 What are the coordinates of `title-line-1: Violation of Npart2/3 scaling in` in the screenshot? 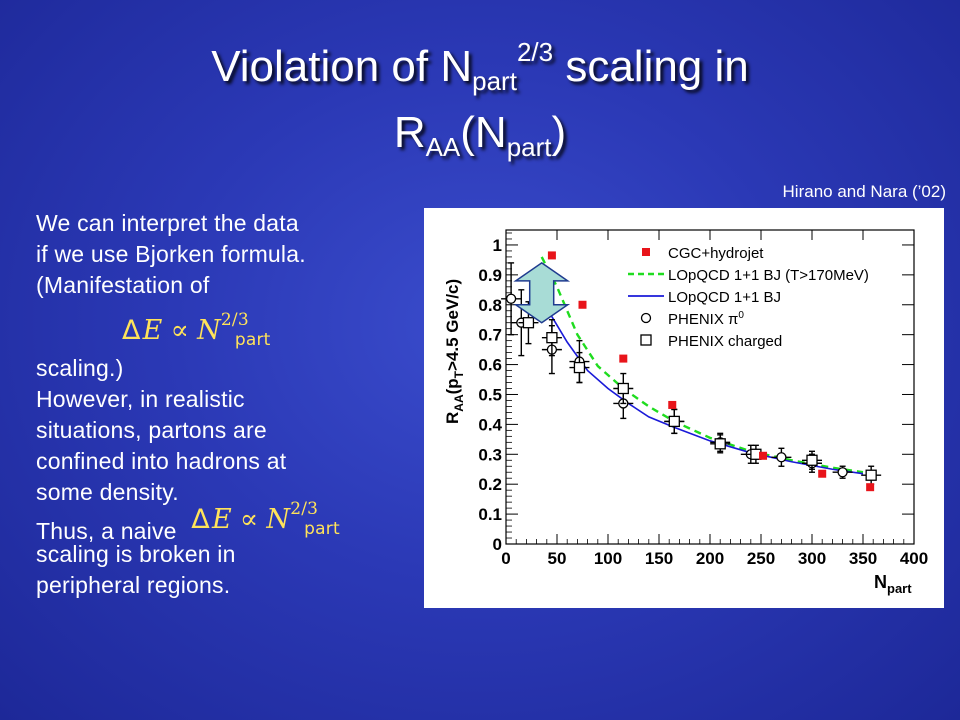 It's located at (480, 66).